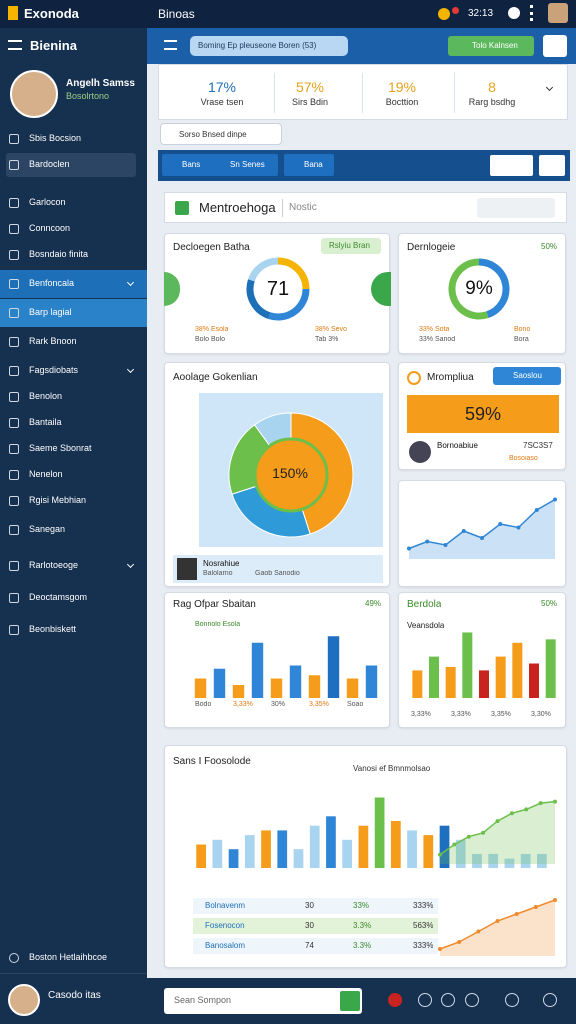  Describe the element at coordinates (54, 370) in the screenshot. I see `nav-item: Fagsdiobats` at that location.